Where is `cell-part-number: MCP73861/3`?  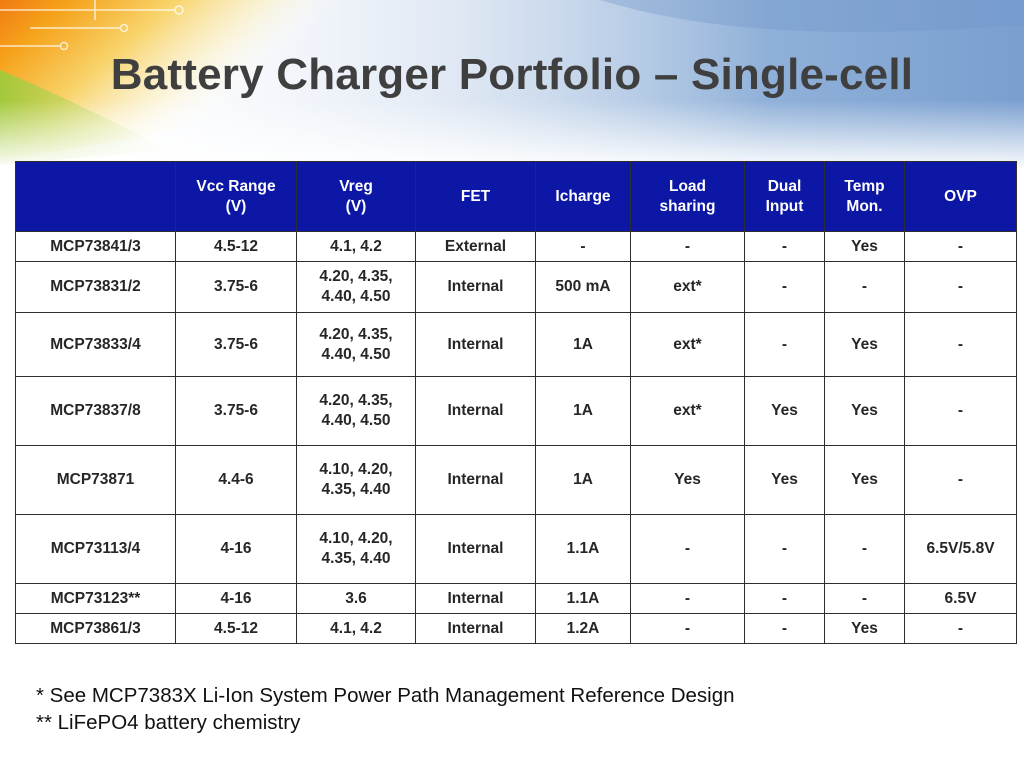
cell-part-number: MCP73861/3 is located at coordinates (95, 628).